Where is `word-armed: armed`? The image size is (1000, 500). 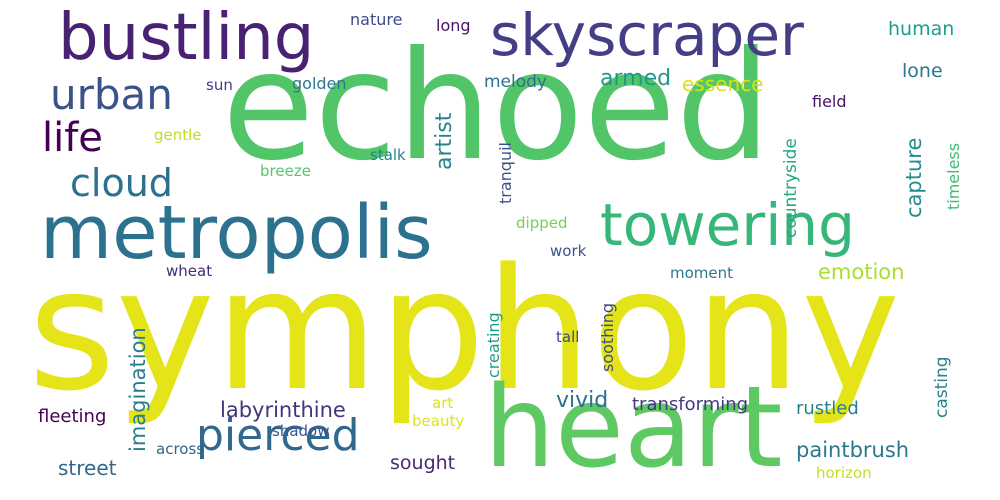
word-armed: armed is located at coordinates (636, 78).